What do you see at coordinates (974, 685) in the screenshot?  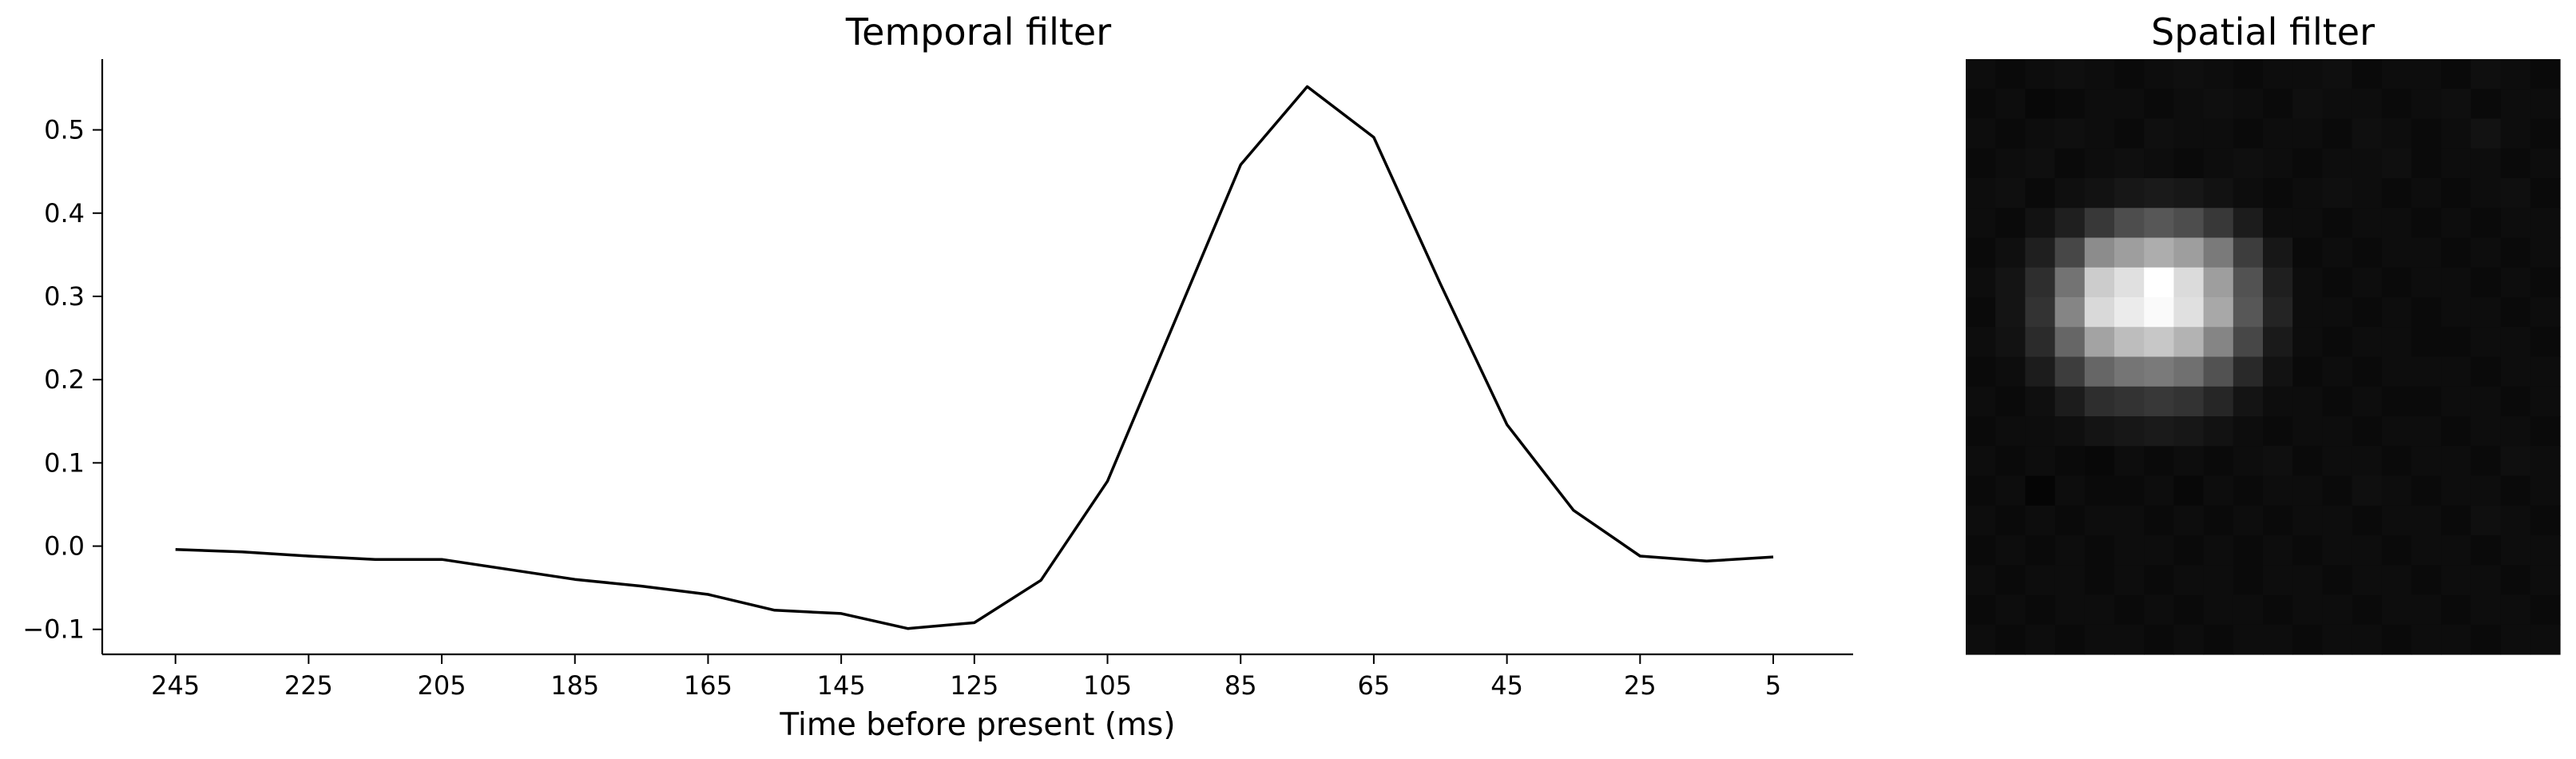 I see `x-tick-label: 125` at bounding box center [974, 685].